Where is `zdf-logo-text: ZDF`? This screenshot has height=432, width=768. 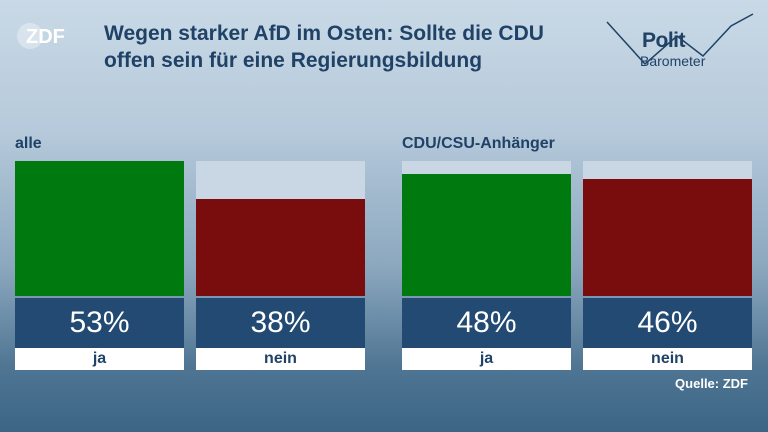
zdf-logo-text: ZDF is located at coordinates (45, 37).